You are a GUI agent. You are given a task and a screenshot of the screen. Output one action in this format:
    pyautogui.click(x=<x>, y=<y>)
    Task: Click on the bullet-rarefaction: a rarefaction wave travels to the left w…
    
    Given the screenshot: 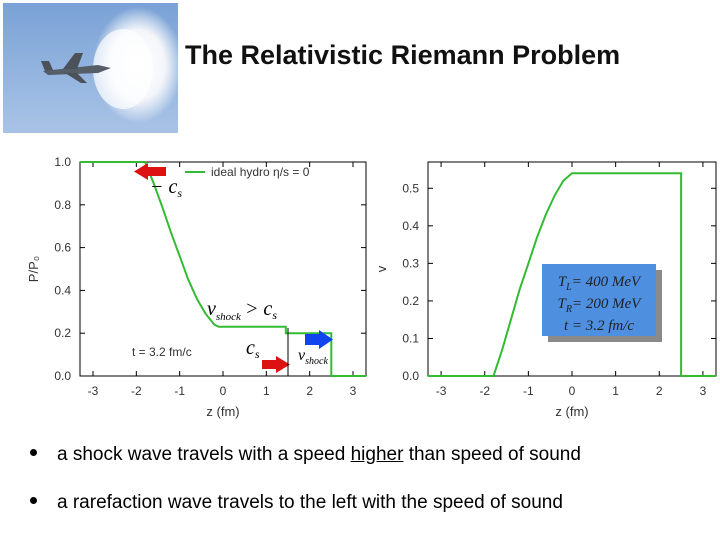 What is the action you would take?
    pyautogui.click(x=296, y=503)
    